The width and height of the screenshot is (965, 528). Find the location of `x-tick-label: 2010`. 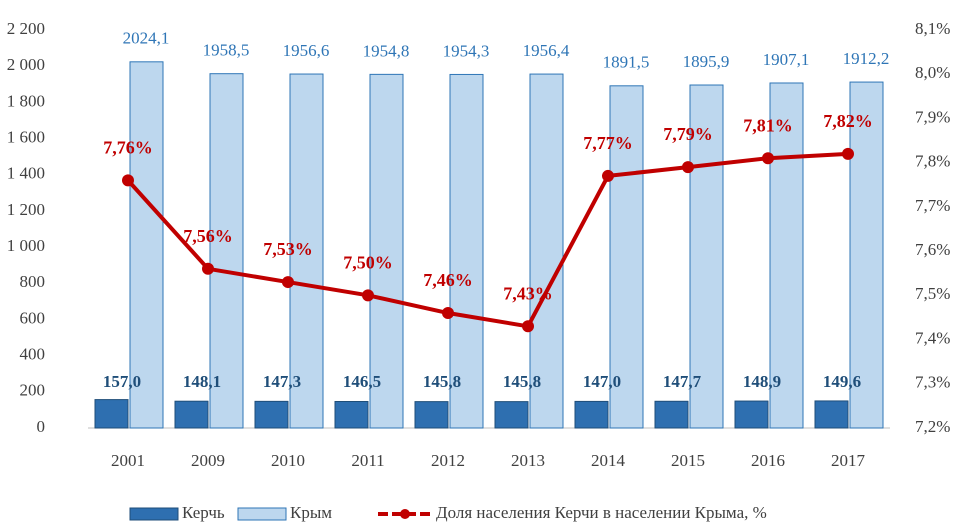

x-tick-label: 2010 is located at coordinates (288, 460).